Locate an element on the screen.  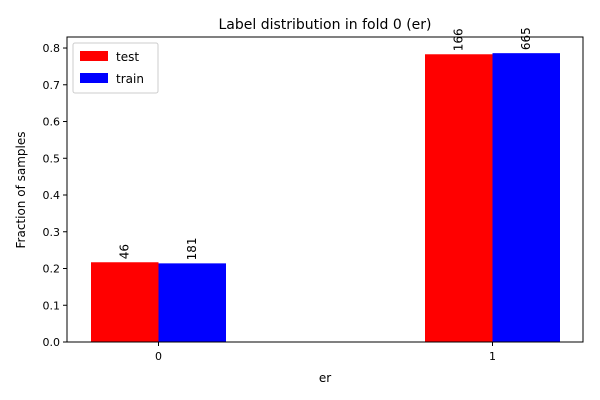
y-axis-label: Fraction of samples is located at coordinates (21, 190).